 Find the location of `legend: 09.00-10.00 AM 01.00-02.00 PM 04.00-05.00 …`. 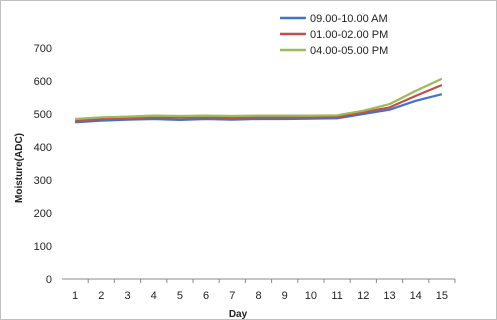

legend: 09.00-10.00 AM 01.00-02.00 PM 04.00-05.00 … is located at coordinates (334, 35).